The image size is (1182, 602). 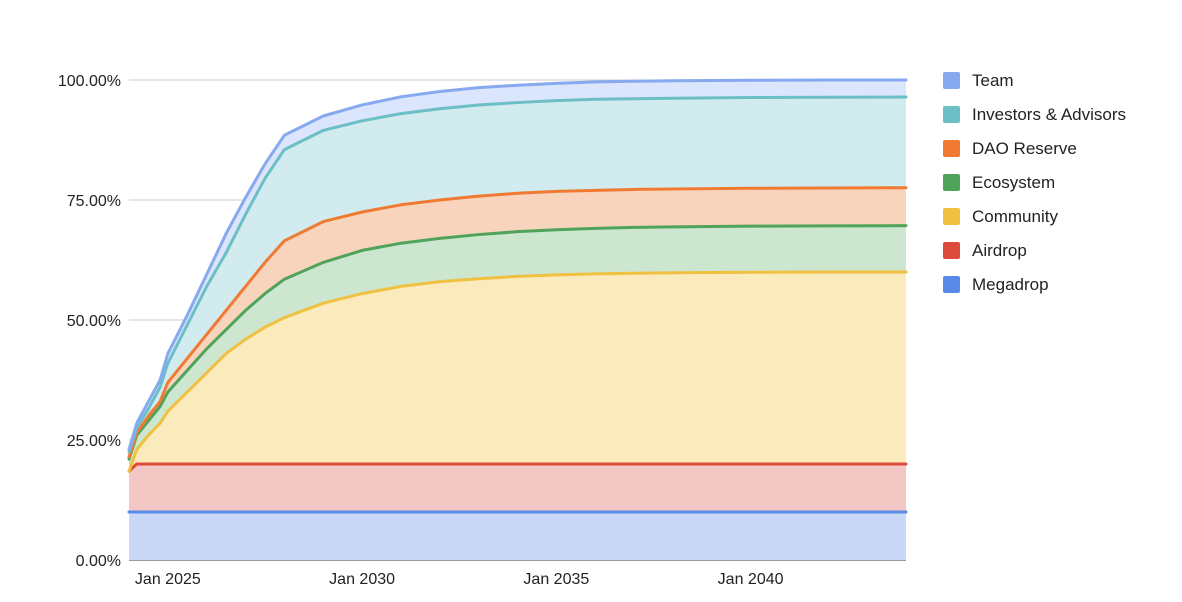 What do you see at coordinates (751, 579) in the screenshot?
I see `x-tick-label: Jan 2040` at bounding box center [751, 579].